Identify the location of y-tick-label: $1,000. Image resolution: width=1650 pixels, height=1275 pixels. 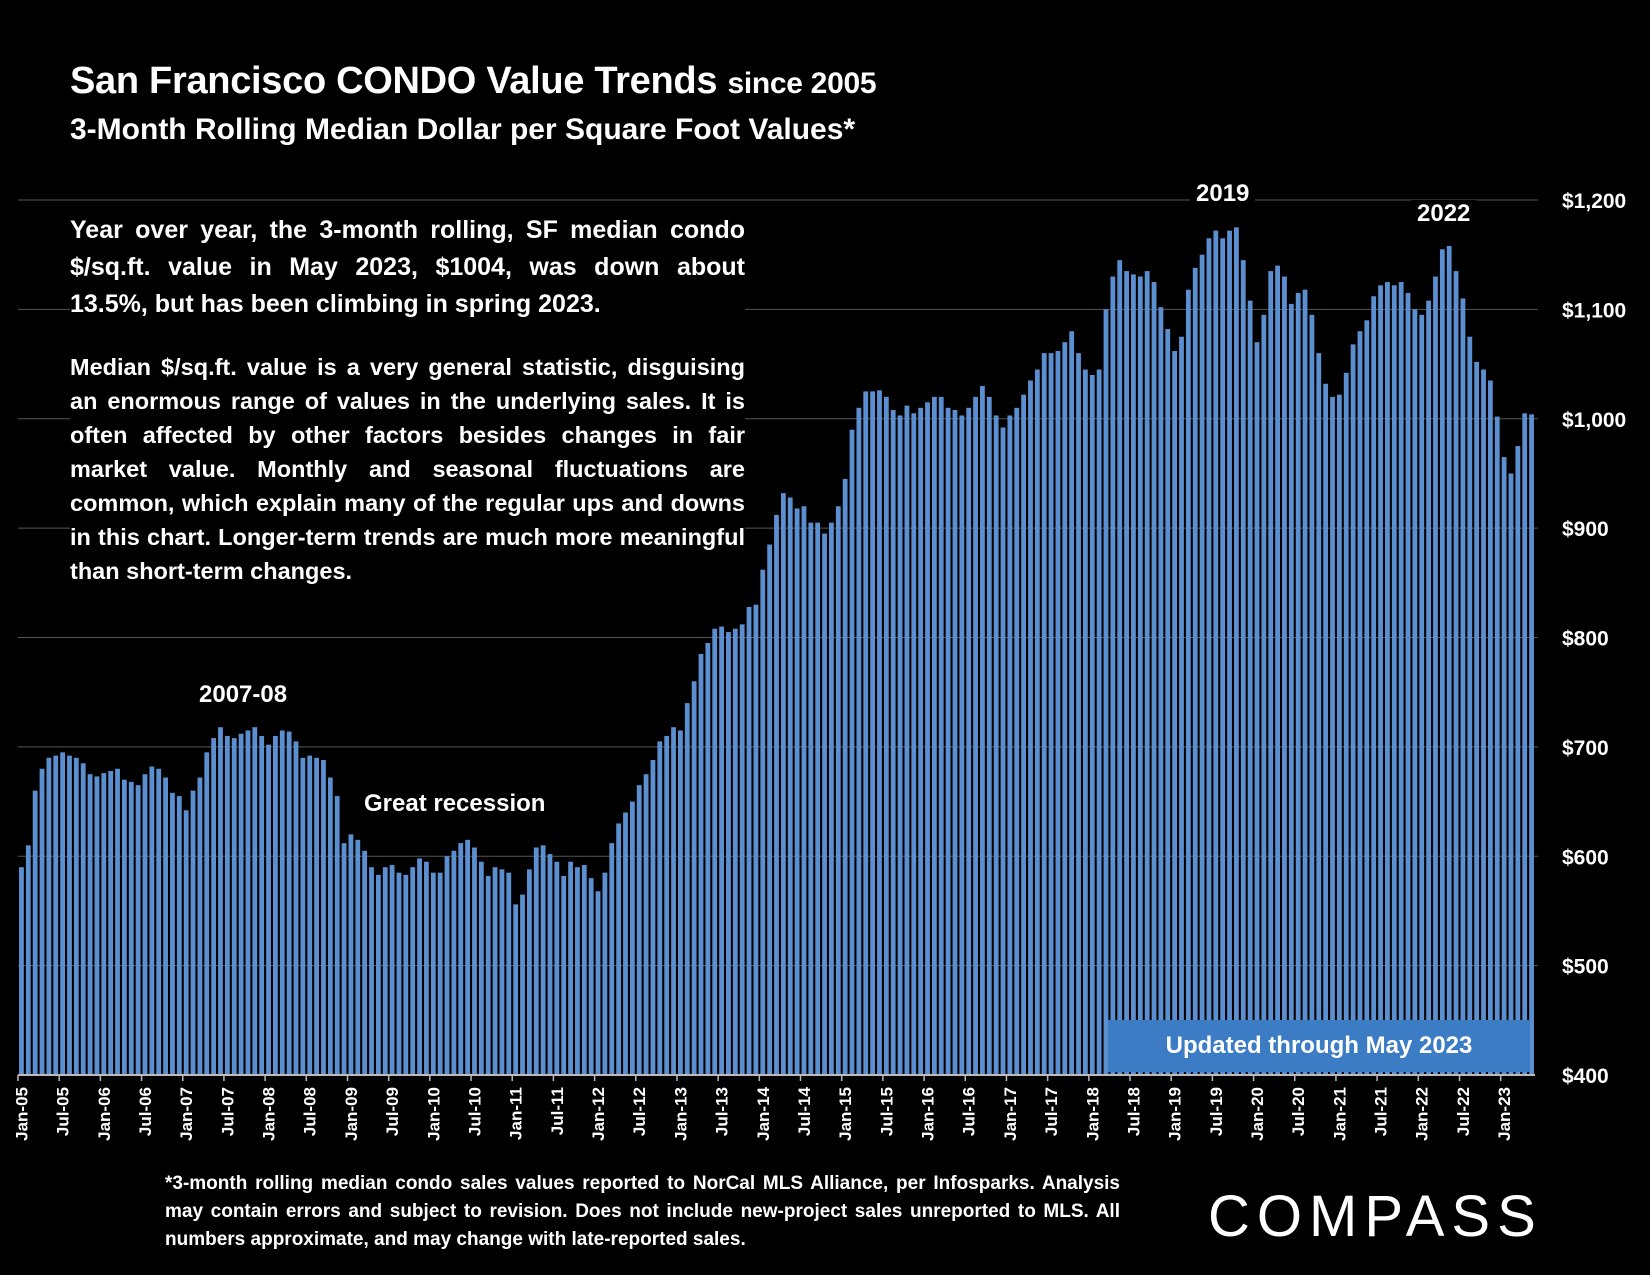
(1594, 420).